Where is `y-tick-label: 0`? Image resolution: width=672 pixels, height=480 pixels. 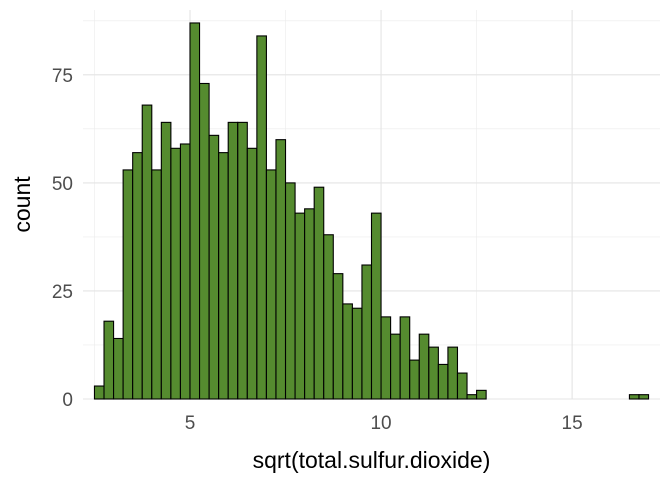 y-tick-label: 0 is located at coordinates (67, 400).